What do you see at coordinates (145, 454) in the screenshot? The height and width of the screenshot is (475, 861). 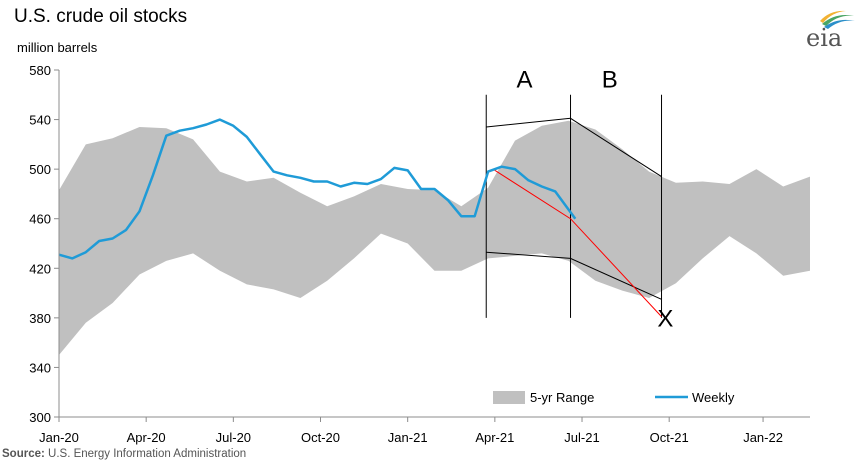 I see `source-text: U.S. Energy Information Administration` at bounding box center [145, 454].